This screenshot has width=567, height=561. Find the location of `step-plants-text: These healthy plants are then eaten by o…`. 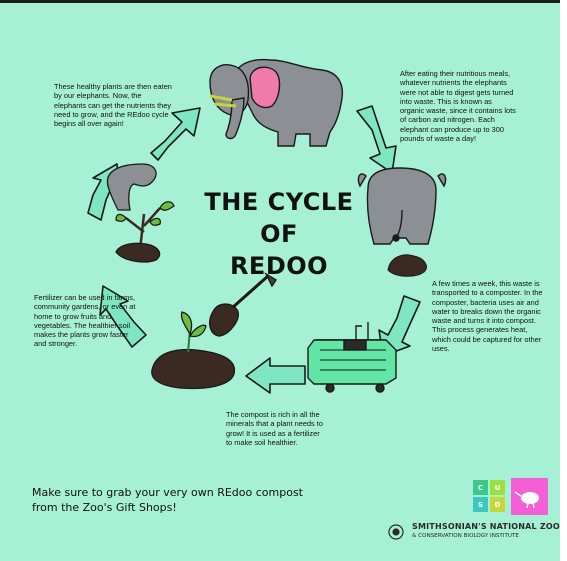

step-plants-text: These healthy plants are then eaten by o… is located at coordinates (113, 105).